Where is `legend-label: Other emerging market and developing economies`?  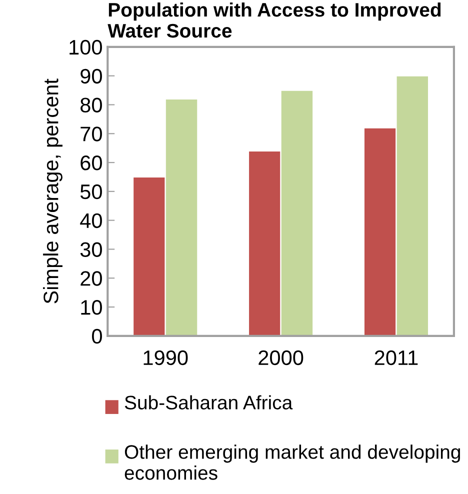 legend-label: Other emerging market and developing economies is located at coordinates (292, 462).